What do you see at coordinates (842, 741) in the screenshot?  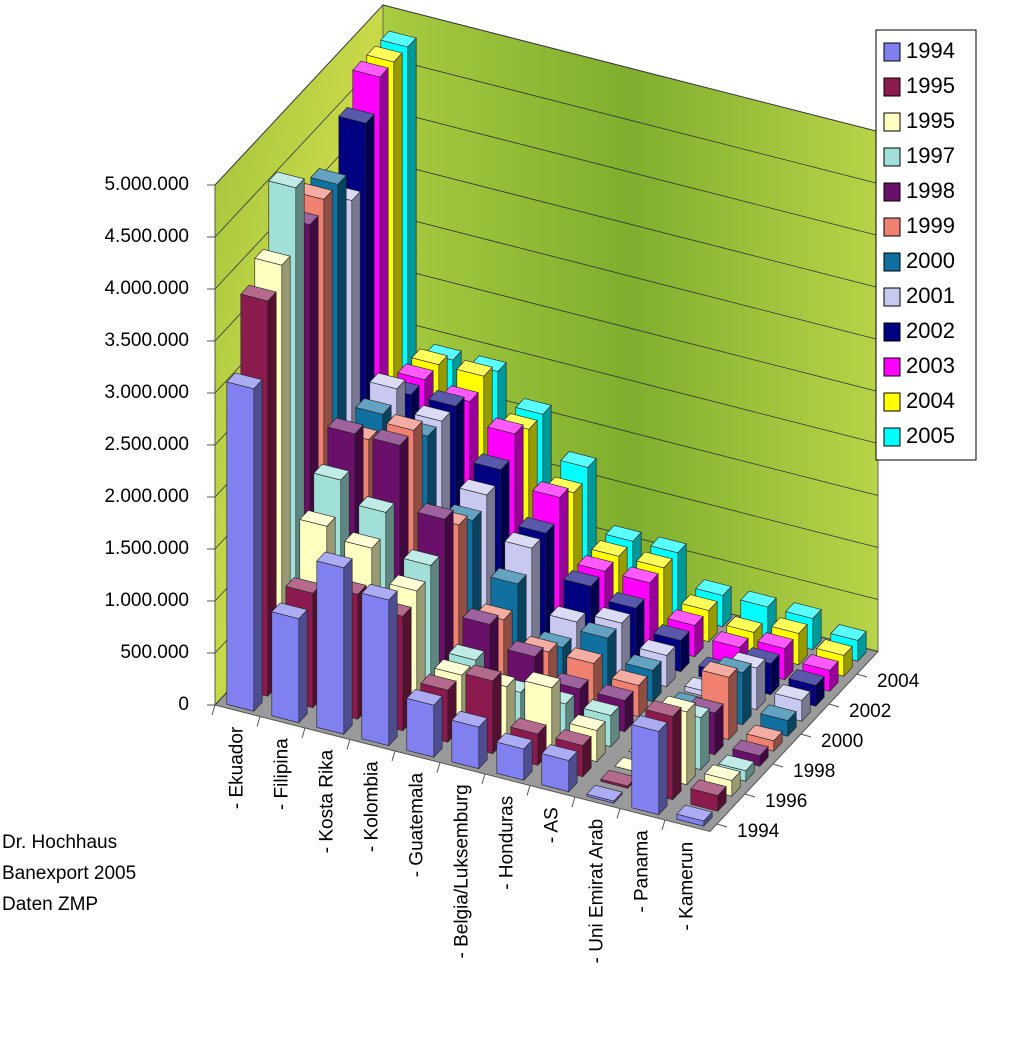 I see `z-tick-label: 2000` at bounding box center [842, 741].